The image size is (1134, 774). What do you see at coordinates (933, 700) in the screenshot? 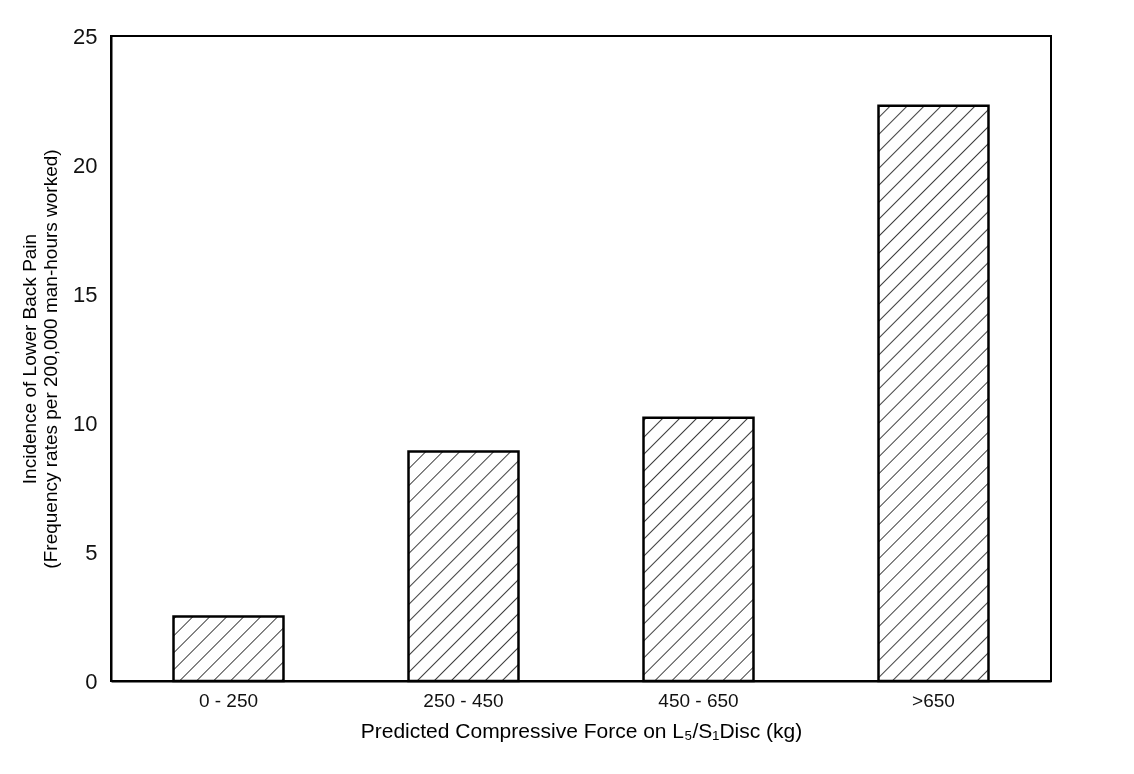
I see `x-tick-label: >650` at bounding box center [933, 700].